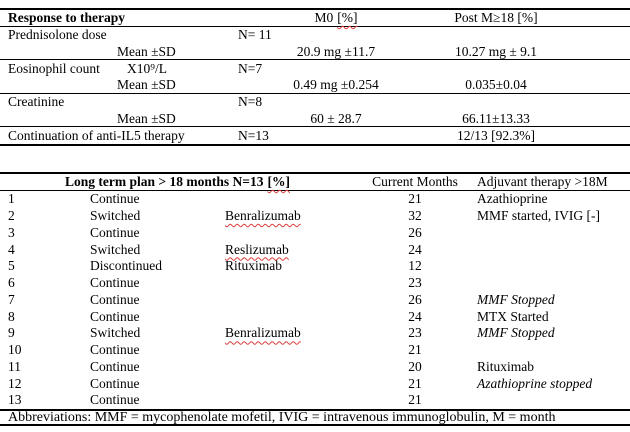 Image resolution: width=630 pixels, height=432 pixels. What do you see at coordinates (336, 18) in the screenshot?
I see `m0-column-header: M0 [%]` at bounding box center [336, 18].